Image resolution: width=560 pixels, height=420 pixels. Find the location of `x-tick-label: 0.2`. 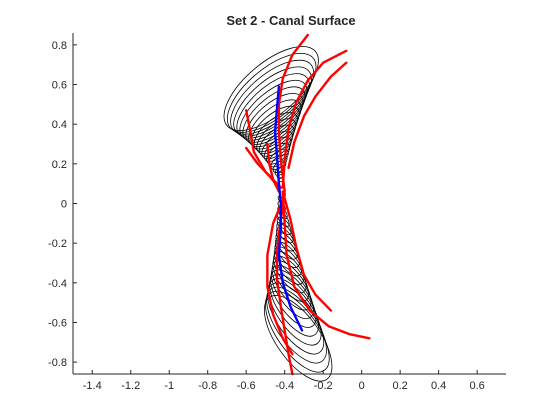

x-tick-label: 0.2 is located at coordinates (400, 386).